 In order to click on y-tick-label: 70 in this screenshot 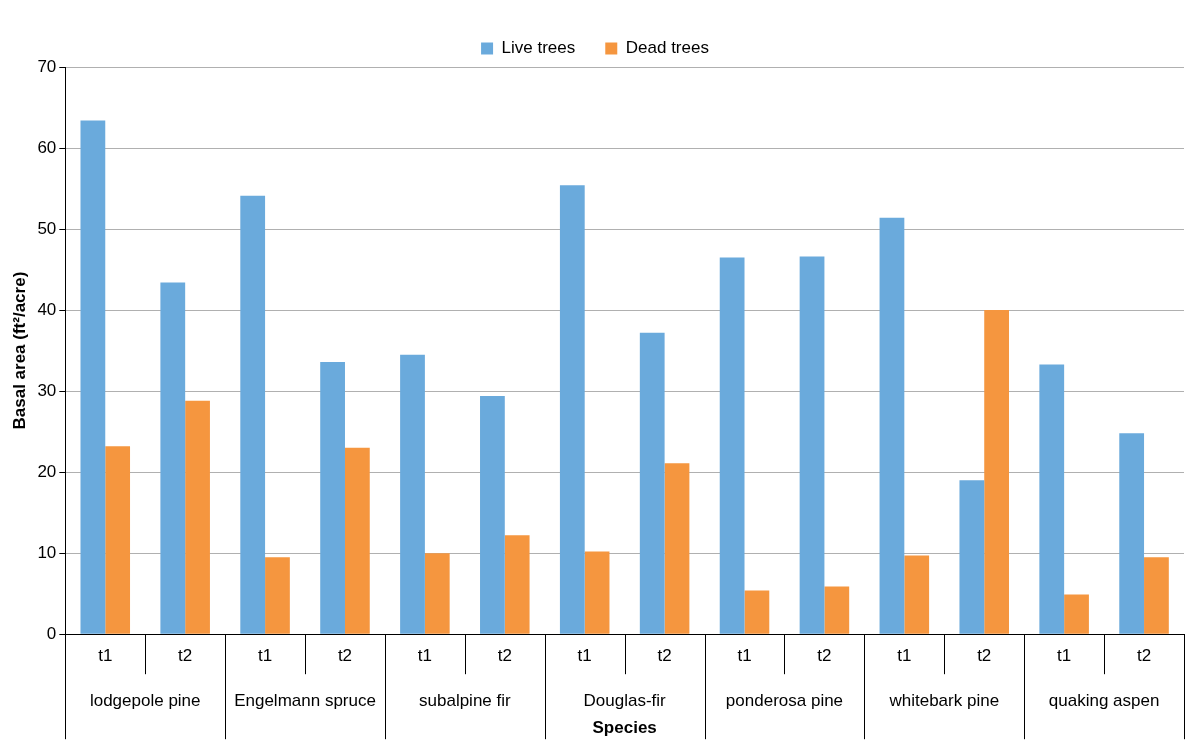, I will do `click(47, 66)`.